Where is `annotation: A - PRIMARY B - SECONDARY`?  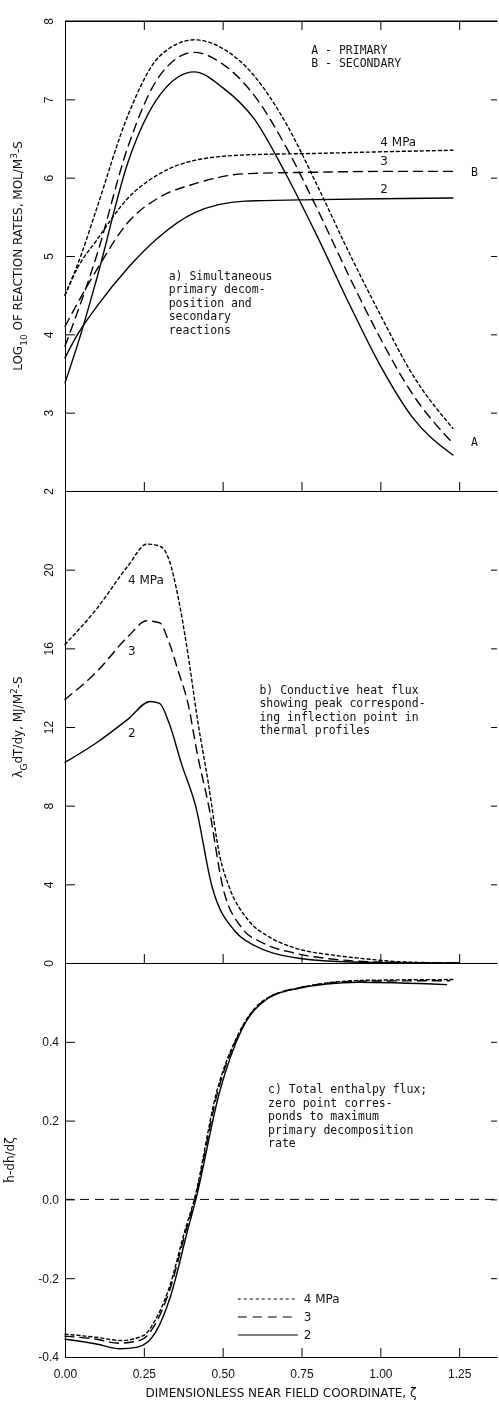 annotation: A - PRIMARY B - SECONDARY is located at coordinates (356, 56).